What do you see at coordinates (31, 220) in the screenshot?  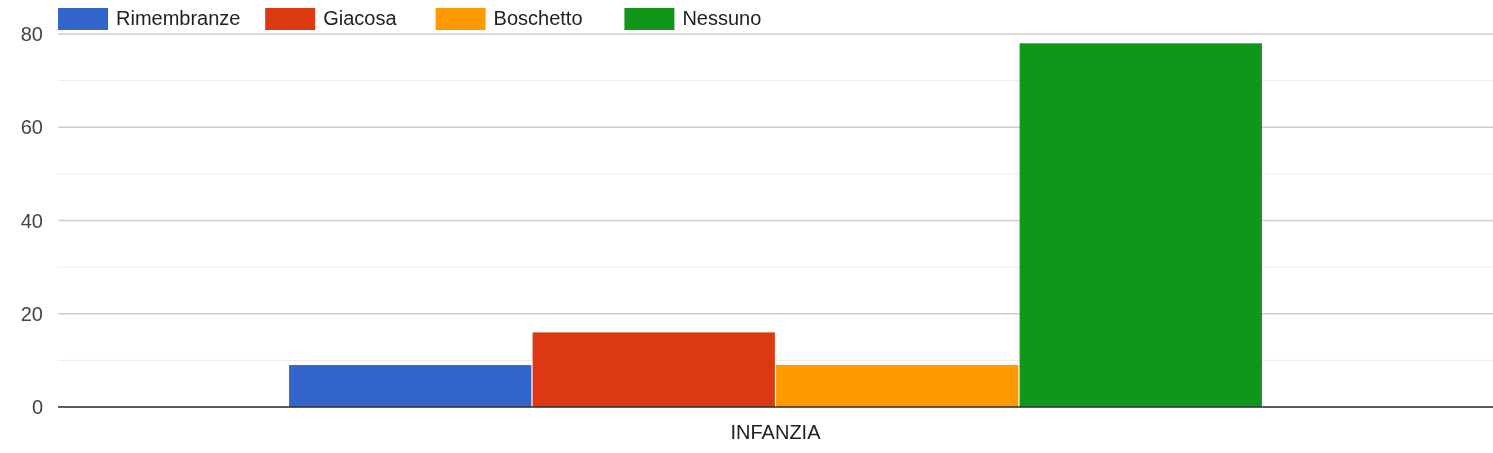 I see `y-tick-label: 40` at bounding box center [31, 220].